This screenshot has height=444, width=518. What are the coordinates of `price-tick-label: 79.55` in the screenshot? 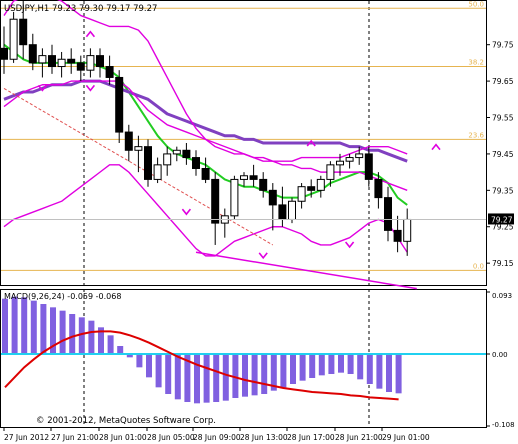 It's located at (503, 118).